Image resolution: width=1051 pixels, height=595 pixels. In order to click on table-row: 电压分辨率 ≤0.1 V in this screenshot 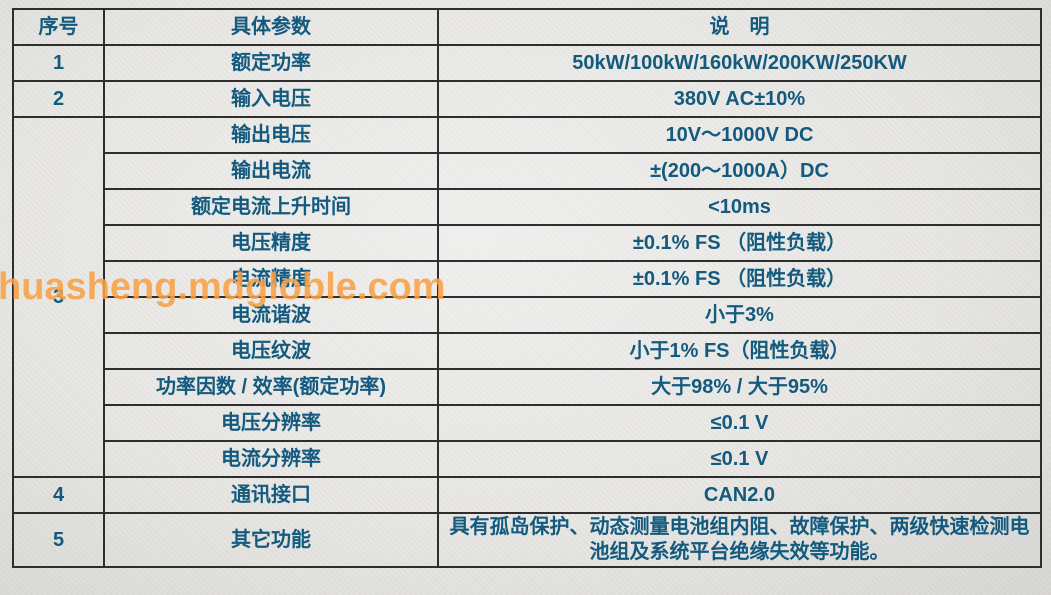, I will do `click(527, 423)`.